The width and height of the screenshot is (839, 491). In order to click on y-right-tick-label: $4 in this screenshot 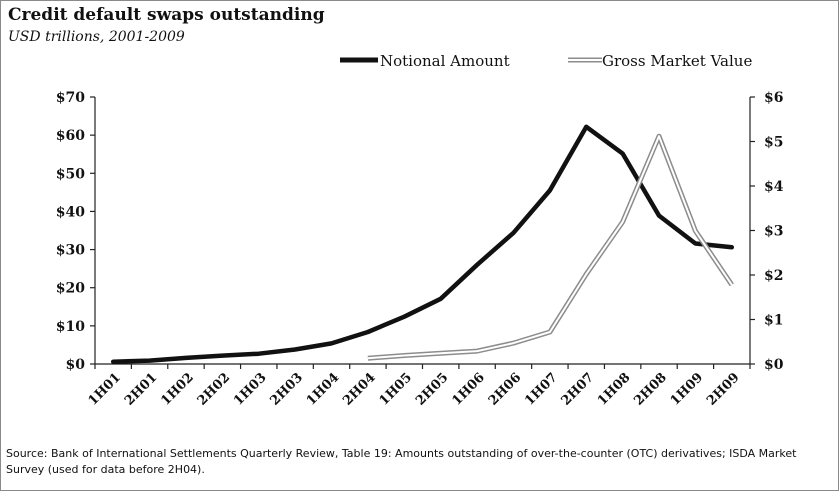, I will do `click(774, 187)`.